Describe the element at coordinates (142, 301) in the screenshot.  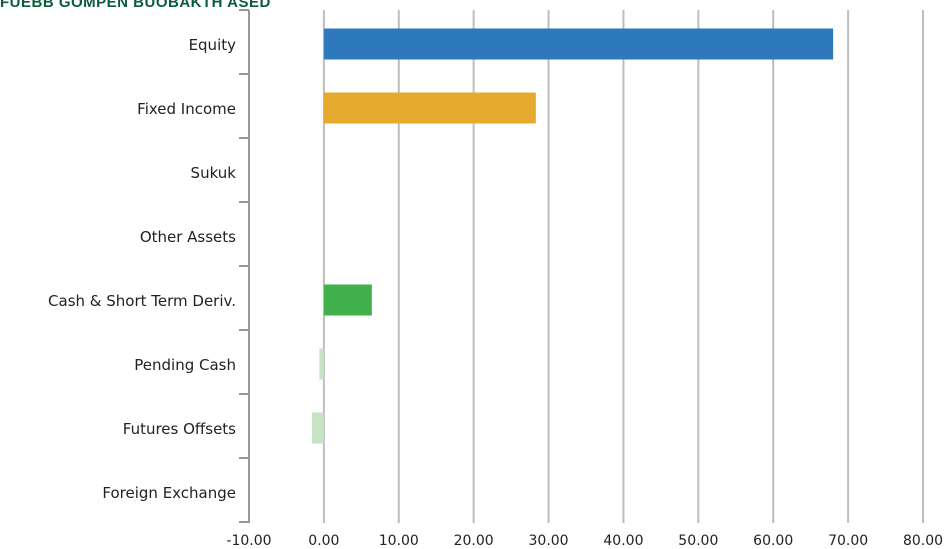
I see `category-label: Cash & Short Term Deriv.` at that location.